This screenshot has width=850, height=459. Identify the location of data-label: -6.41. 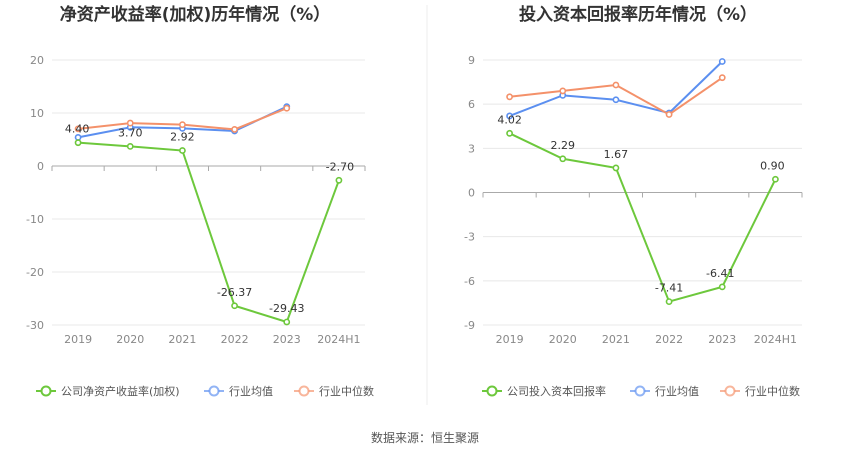
(720, 273).